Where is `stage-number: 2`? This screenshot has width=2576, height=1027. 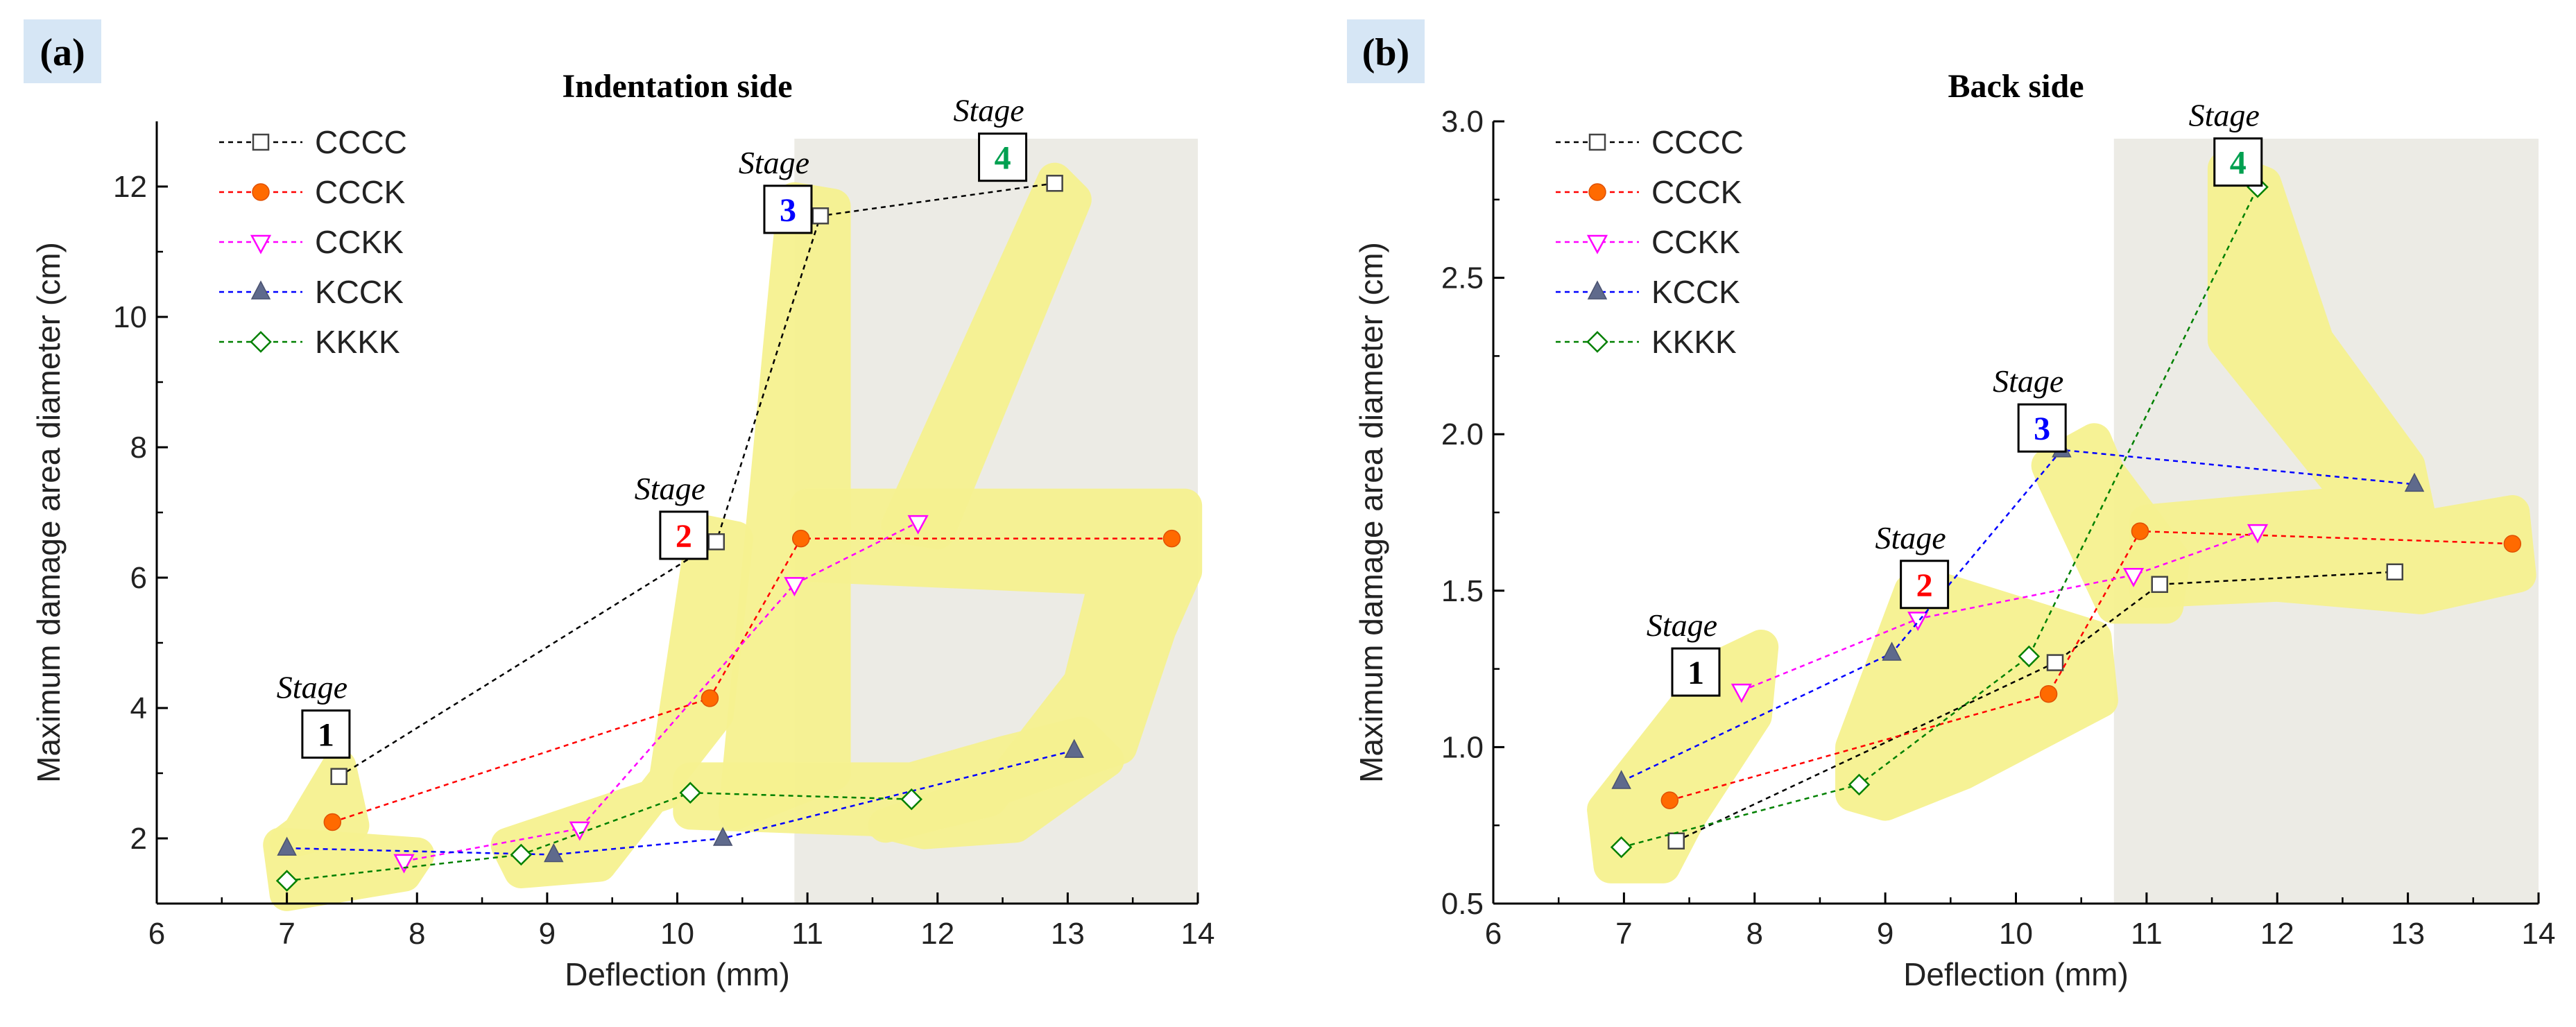 stage-number: 2 is located at coordinates (1924, 585).